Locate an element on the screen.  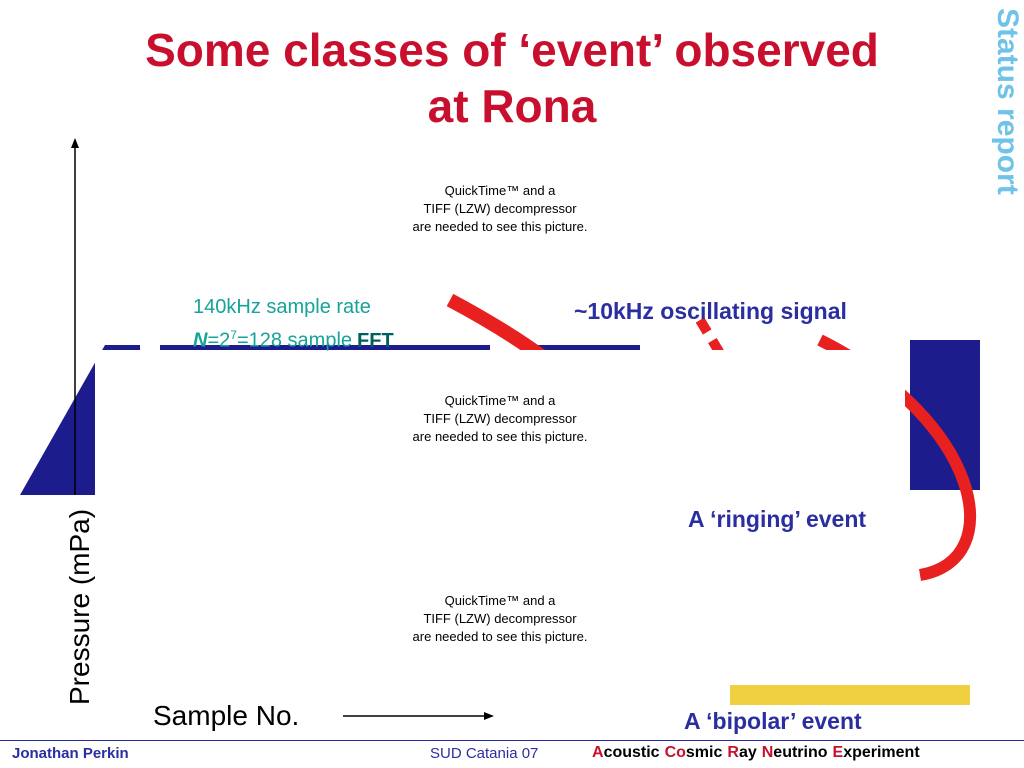
note: A ‘ringing’ event is located at coordinates (777, 519).